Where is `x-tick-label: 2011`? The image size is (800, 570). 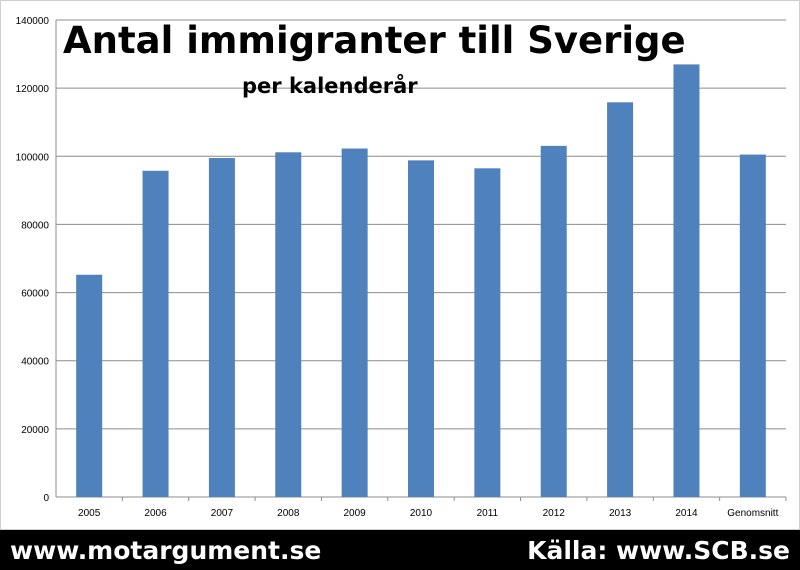 x-tick-label: 2011 is located at coordinates (488, 513).